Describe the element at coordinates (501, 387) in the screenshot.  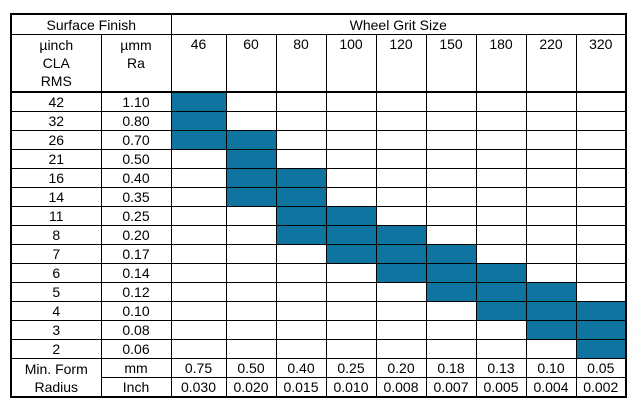
I see `inch-value: 0.005` at that location.